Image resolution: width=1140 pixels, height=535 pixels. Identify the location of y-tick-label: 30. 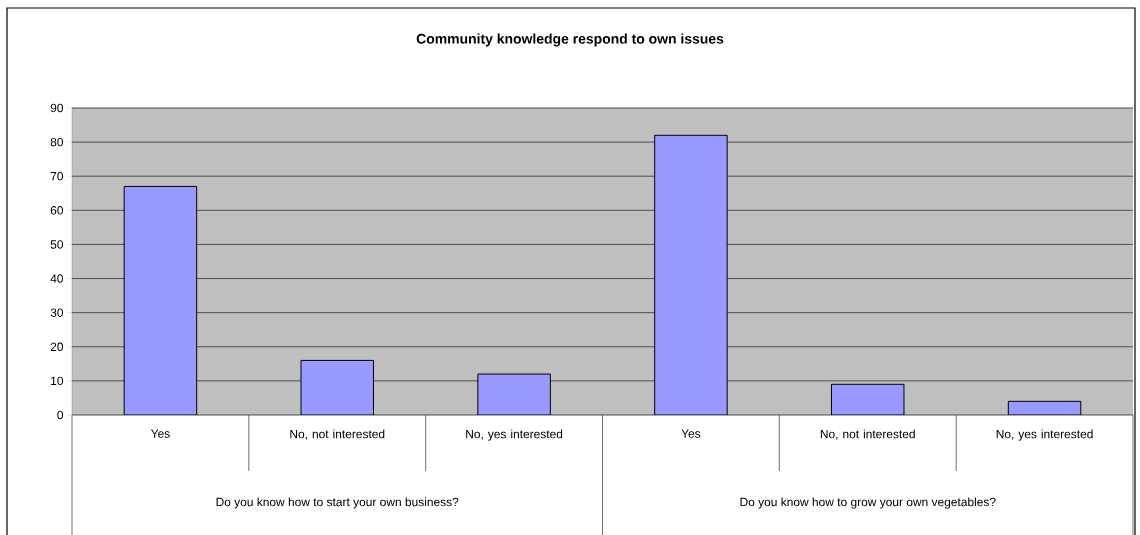
(57, 312).